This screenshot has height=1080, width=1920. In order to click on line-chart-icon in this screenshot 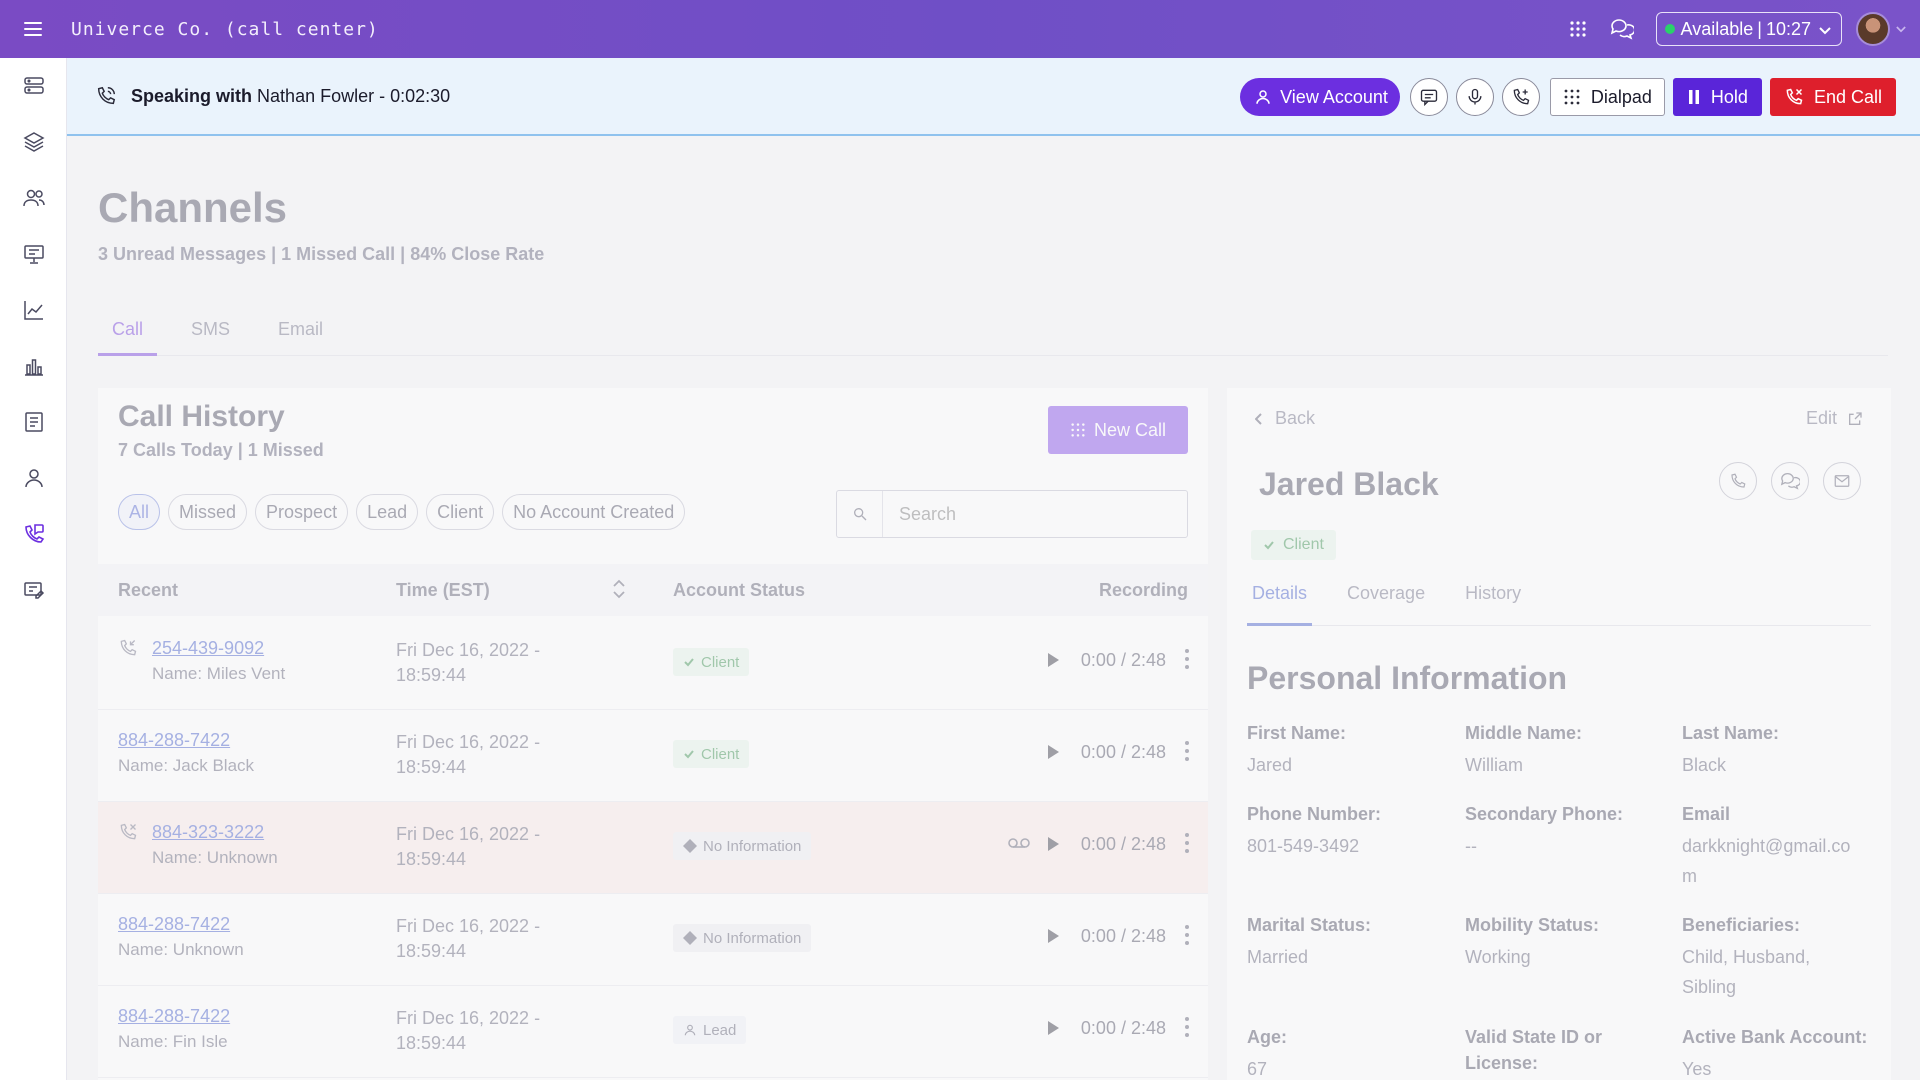, I will do `click(33, 310)`.